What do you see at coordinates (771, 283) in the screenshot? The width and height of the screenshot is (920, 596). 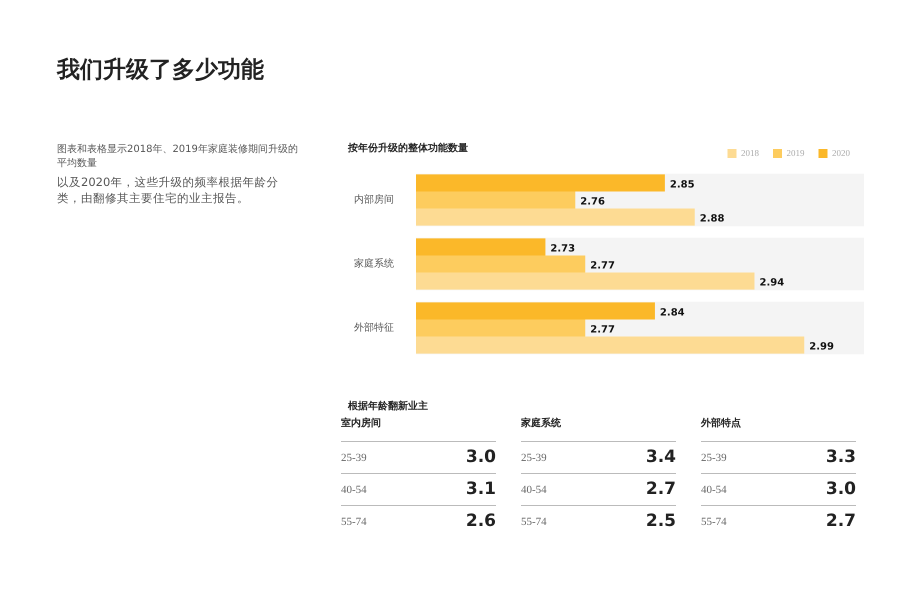 I see `data-label: 2.94` at bounding box center [771, 283].